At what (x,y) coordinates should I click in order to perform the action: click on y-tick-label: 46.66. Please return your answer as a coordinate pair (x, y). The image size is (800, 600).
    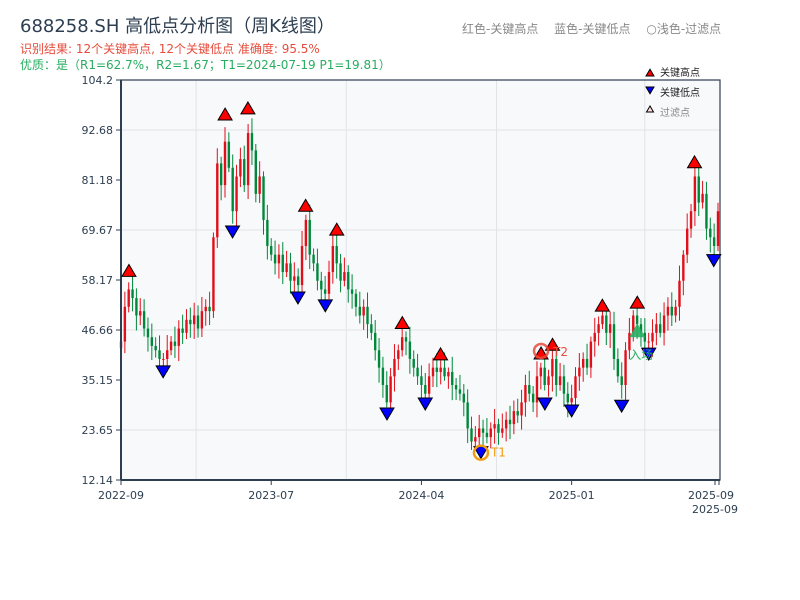
    Looking at the image, I should click on (98, 330).